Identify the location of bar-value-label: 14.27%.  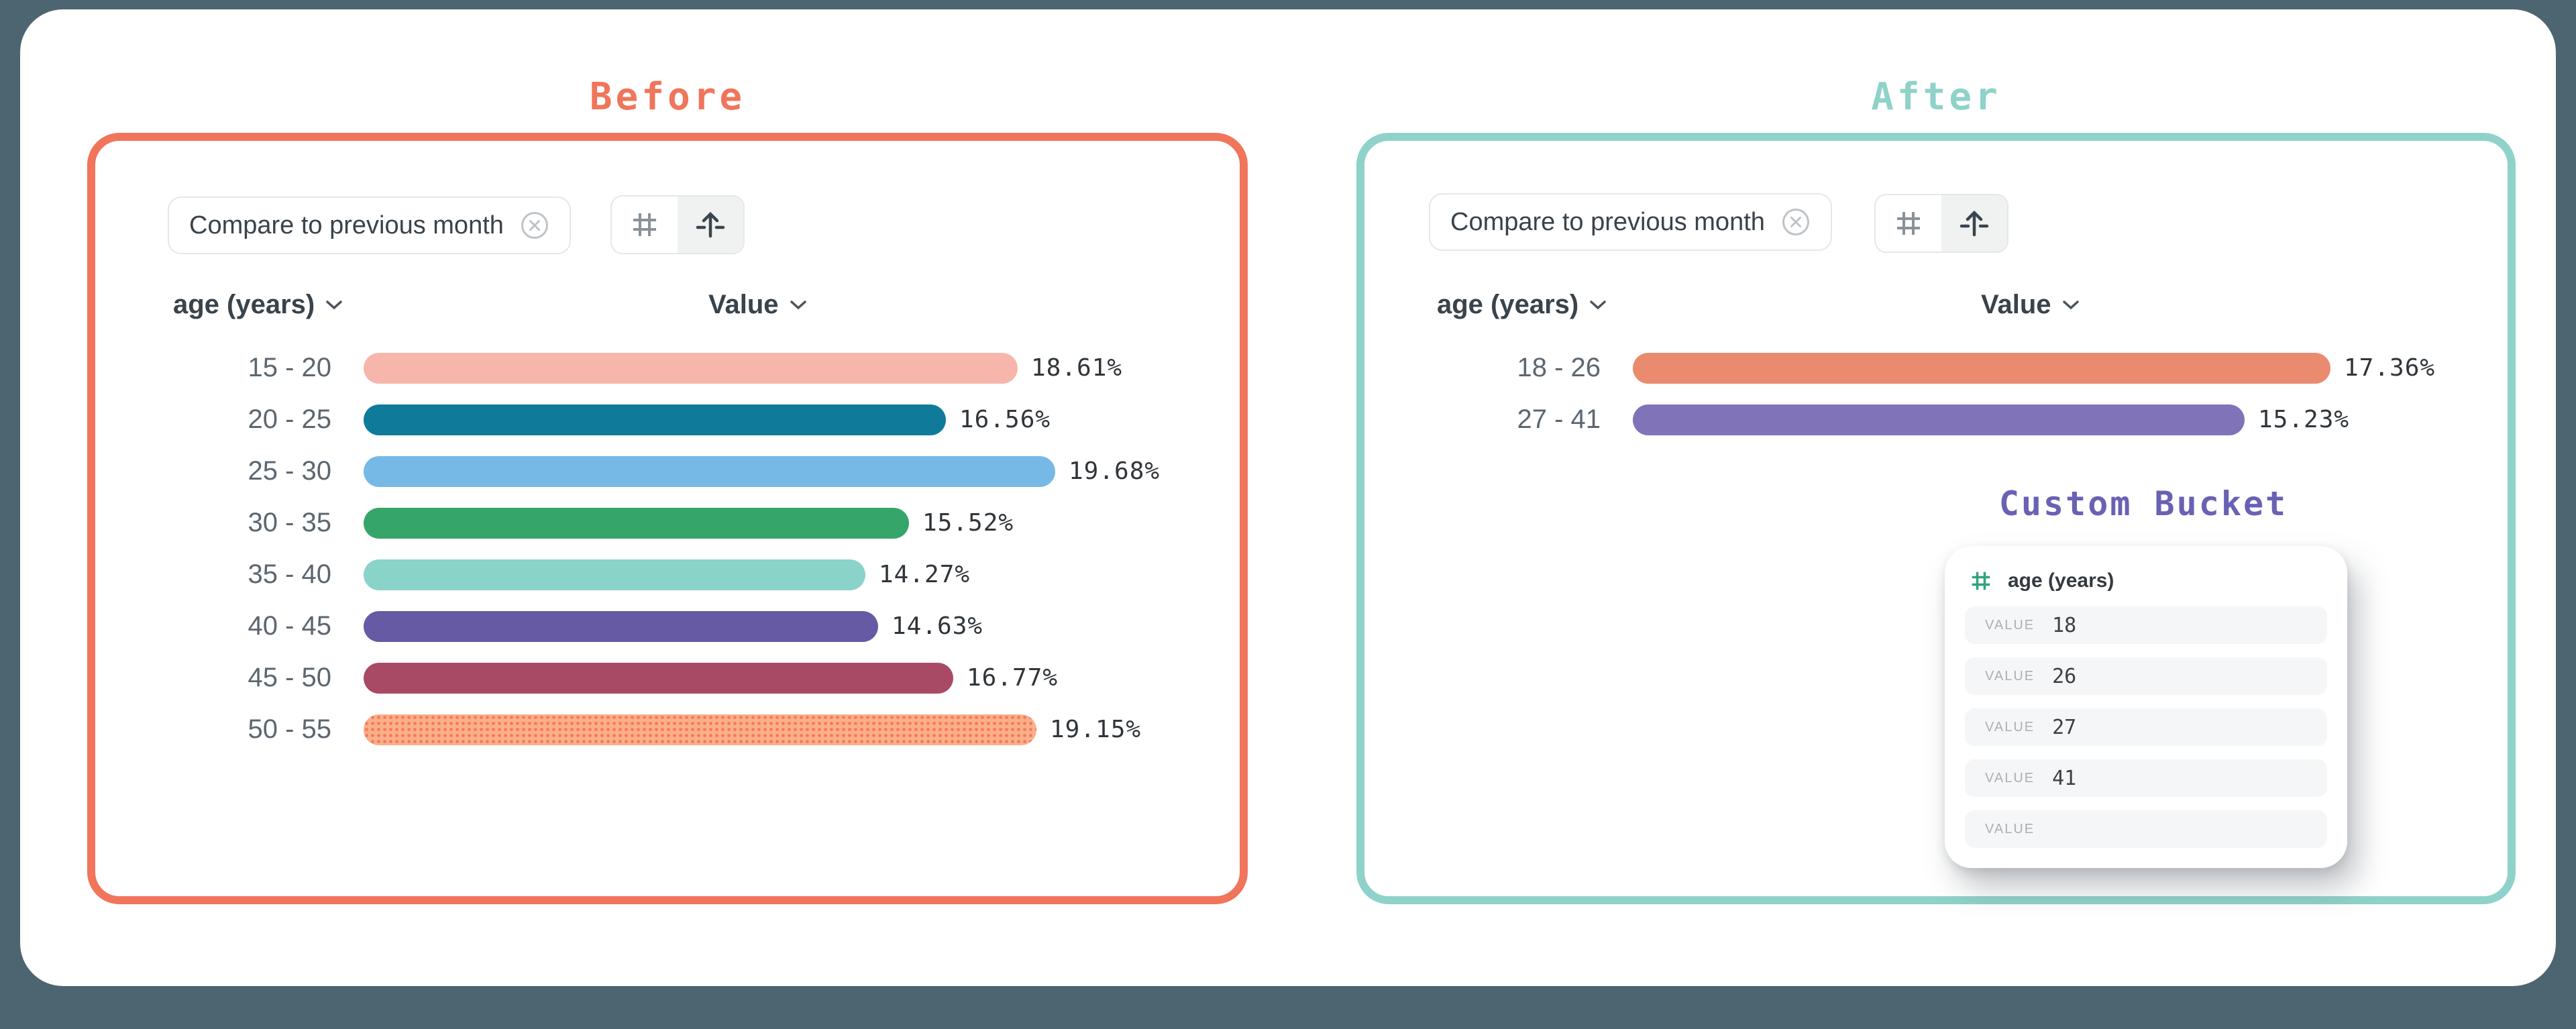
(925, 574).